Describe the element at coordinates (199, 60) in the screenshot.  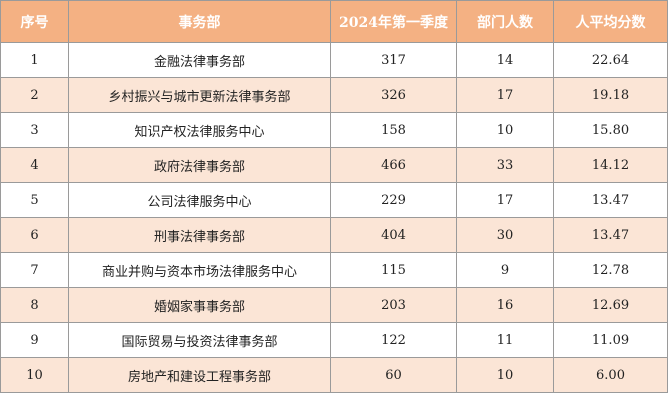
I see `cell-department: 金融法律事务部` at that location.